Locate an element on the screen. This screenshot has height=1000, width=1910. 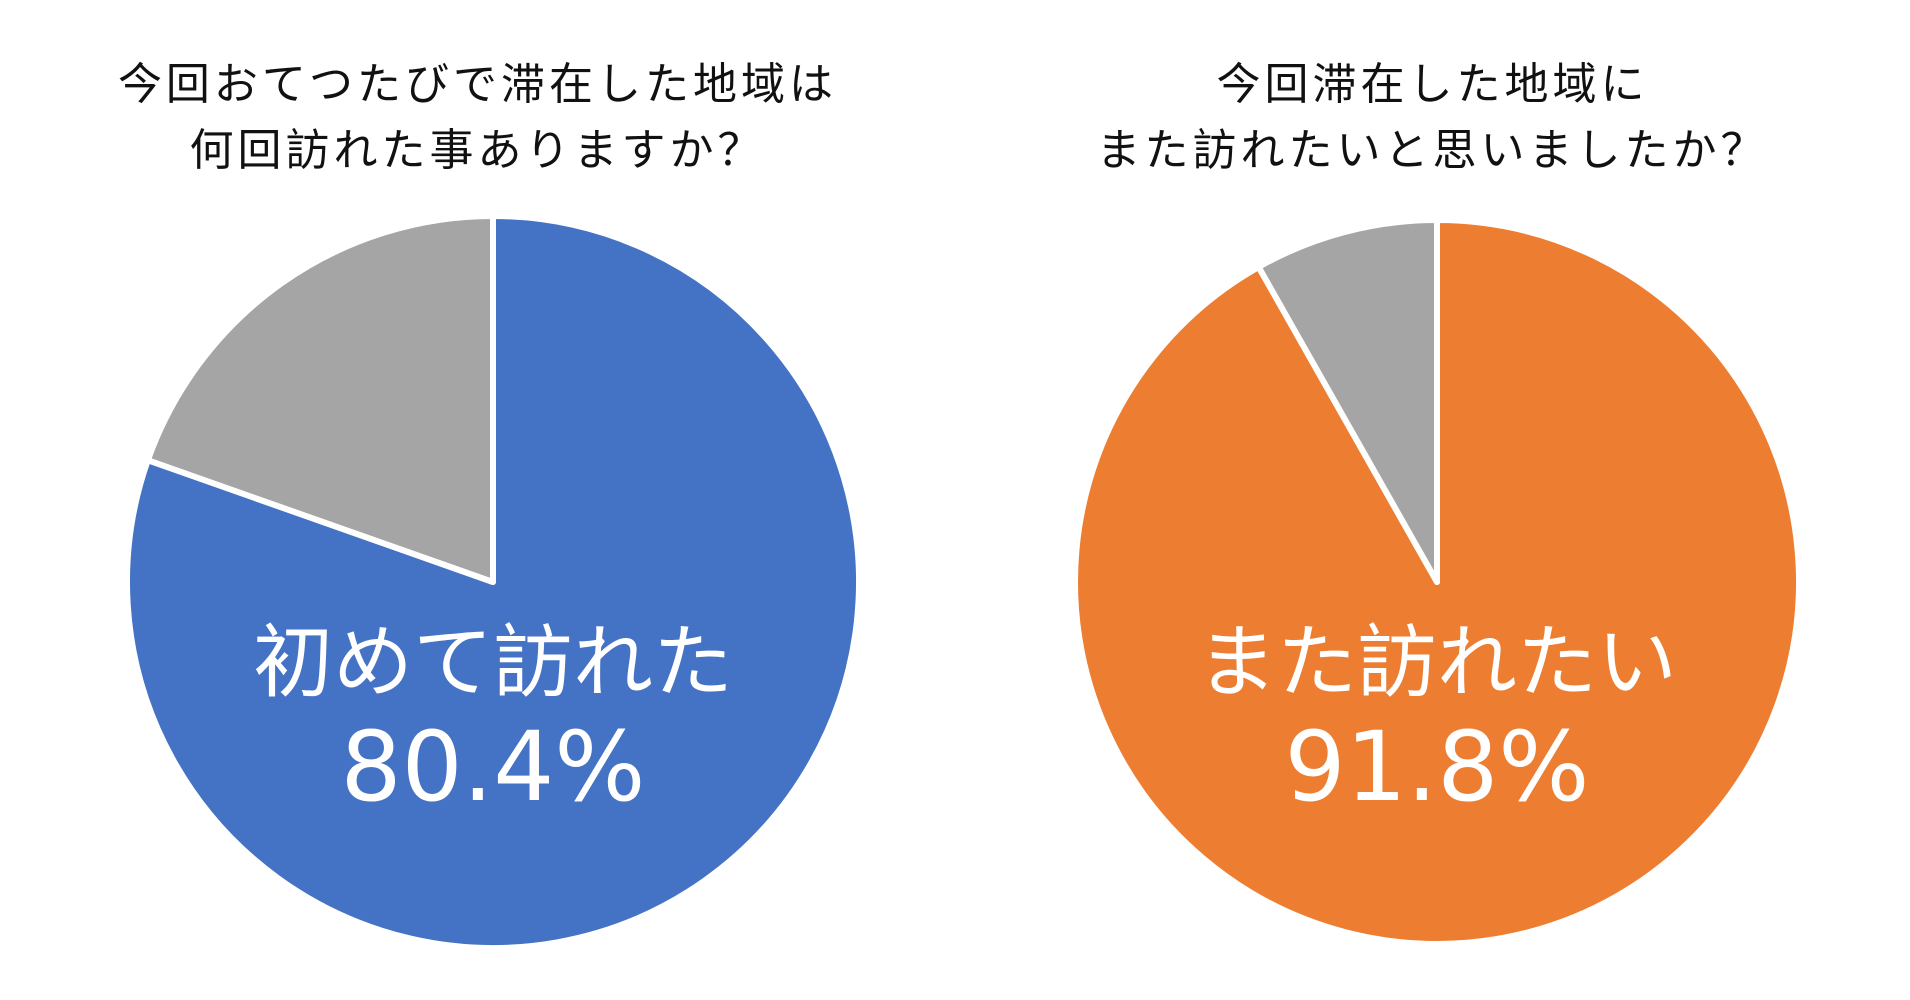
chart-title: 今回おてつたびで滞在した地域は 何回訪れた事ありますか？ is located at coordinates (477, 118).